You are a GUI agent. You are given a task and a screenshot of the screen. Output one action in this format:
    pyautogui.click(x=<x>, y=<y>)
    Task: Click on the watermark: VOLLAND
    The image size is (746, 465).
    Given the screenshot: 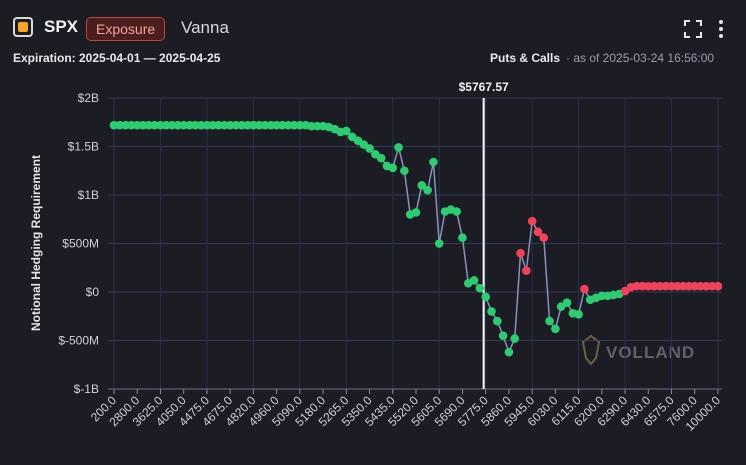 What is the action you would take?
    pyautogui.click(x=638, y=350)
    